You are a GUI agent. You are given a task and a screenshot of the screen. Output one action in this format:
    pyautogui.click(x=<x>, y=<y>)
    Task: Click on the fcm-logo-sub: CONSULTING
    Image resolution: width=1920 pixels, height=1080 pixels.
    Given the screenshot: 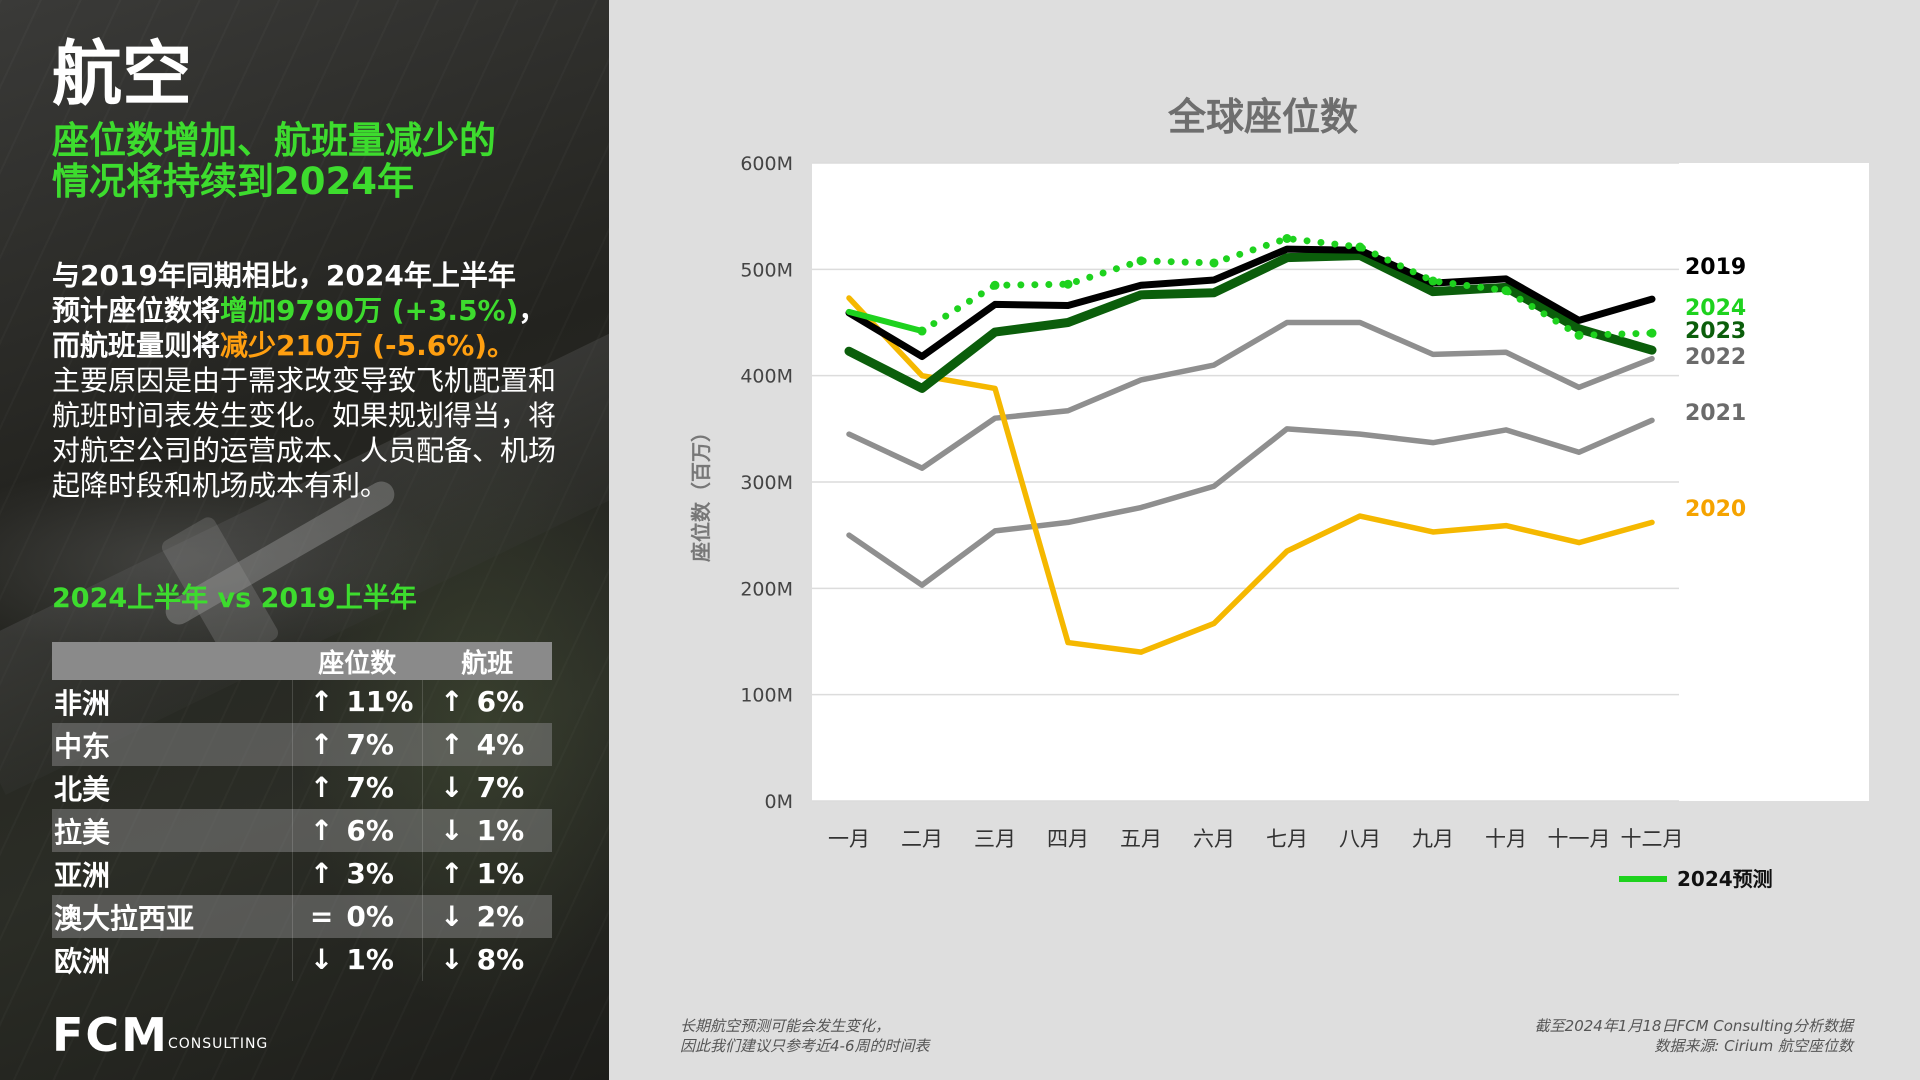 What is the action you would take?
    pyautogui.click(x=218, y=1044)
    